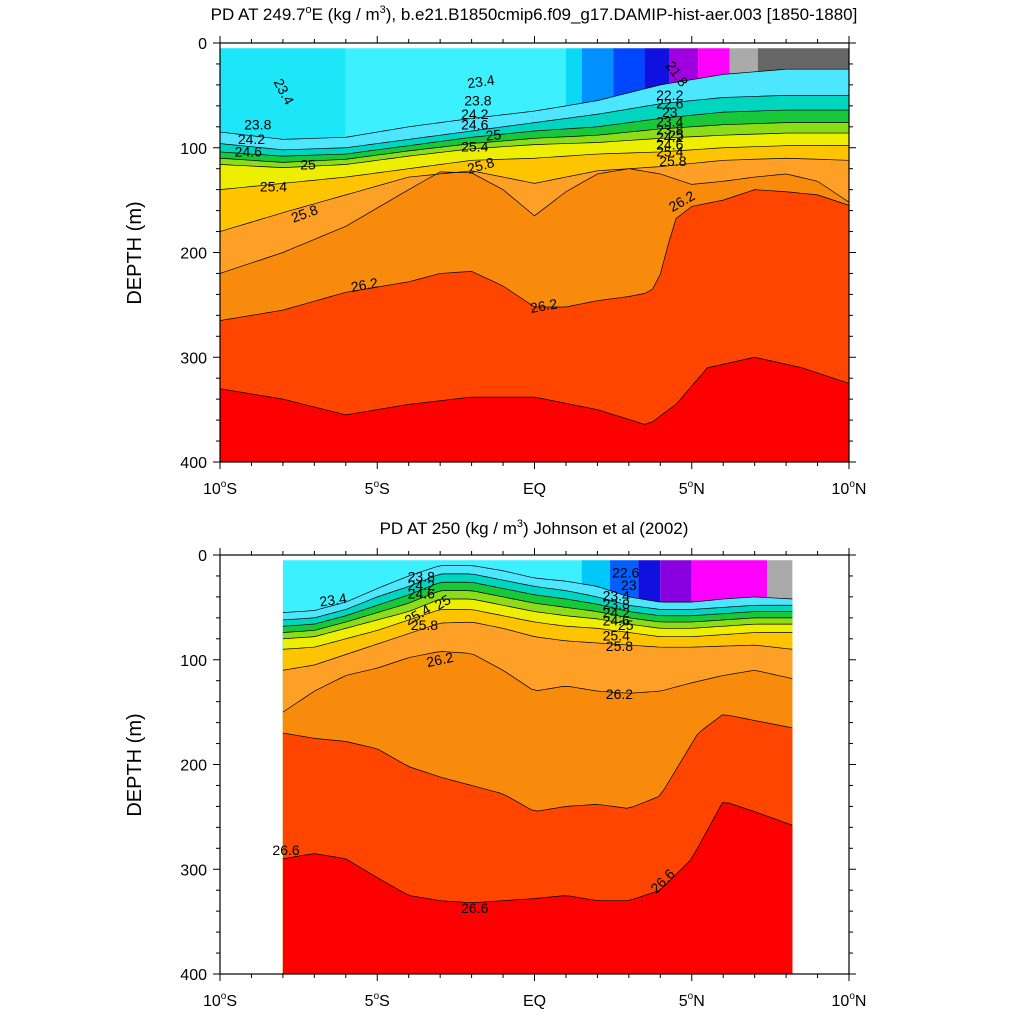  I want to click on top-contour-label: 22.6, so click(669, 104).